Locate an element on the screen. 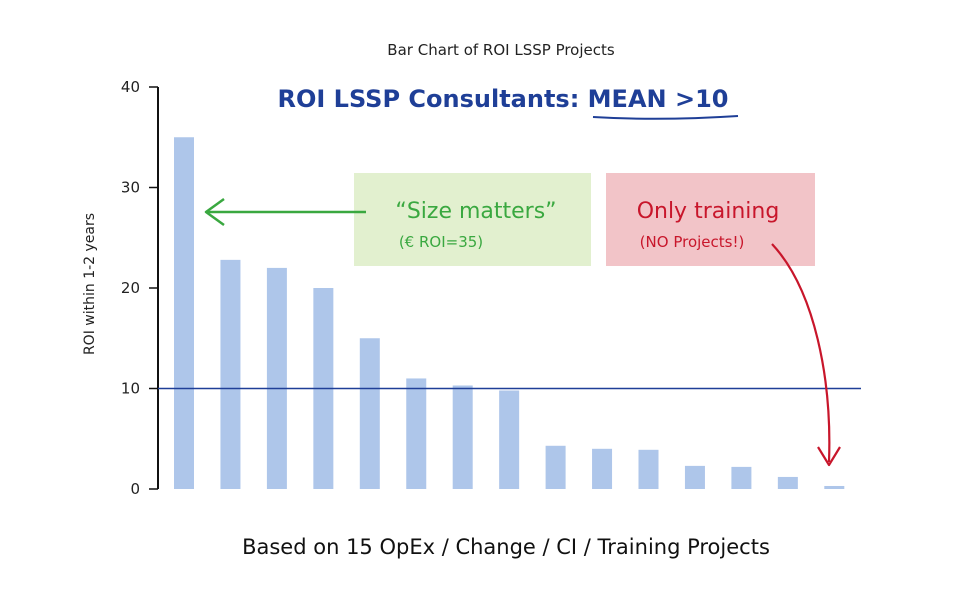 This screenshot has width=958, height=603. headline-text: ROI LSSP Consultants: is located at coordinates (433, 99).